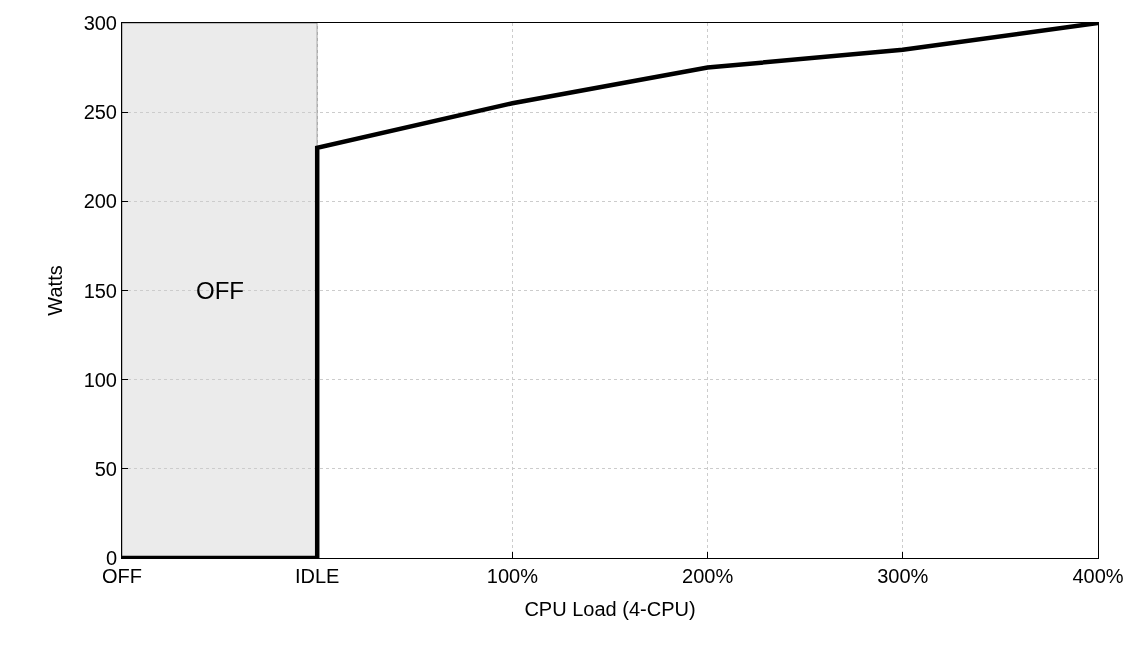 This screenshot has width=1141, height=648. What do you see at coordinates (512, 576) in the screenshot?
I see `x-tick-label: 100%` at bounding box center [512, 576].